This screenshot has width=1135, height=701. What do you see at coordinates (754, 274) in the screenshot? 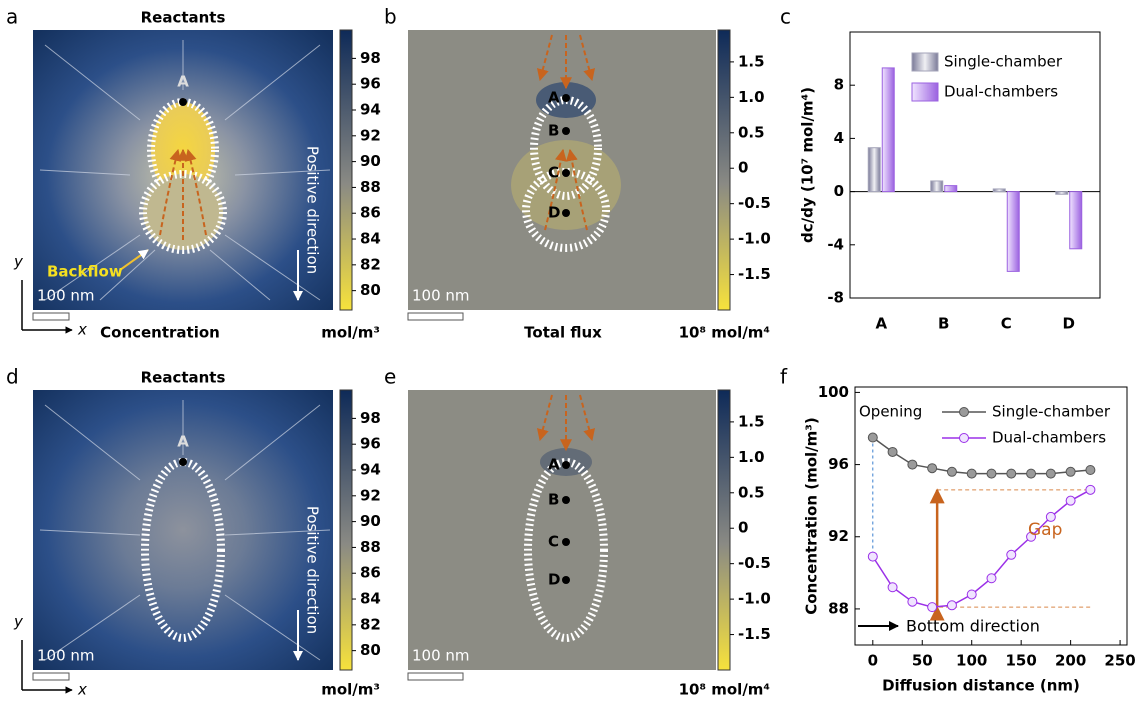
I see `colorbar-tick-label: -1.5` at bounding box center [754, 274].